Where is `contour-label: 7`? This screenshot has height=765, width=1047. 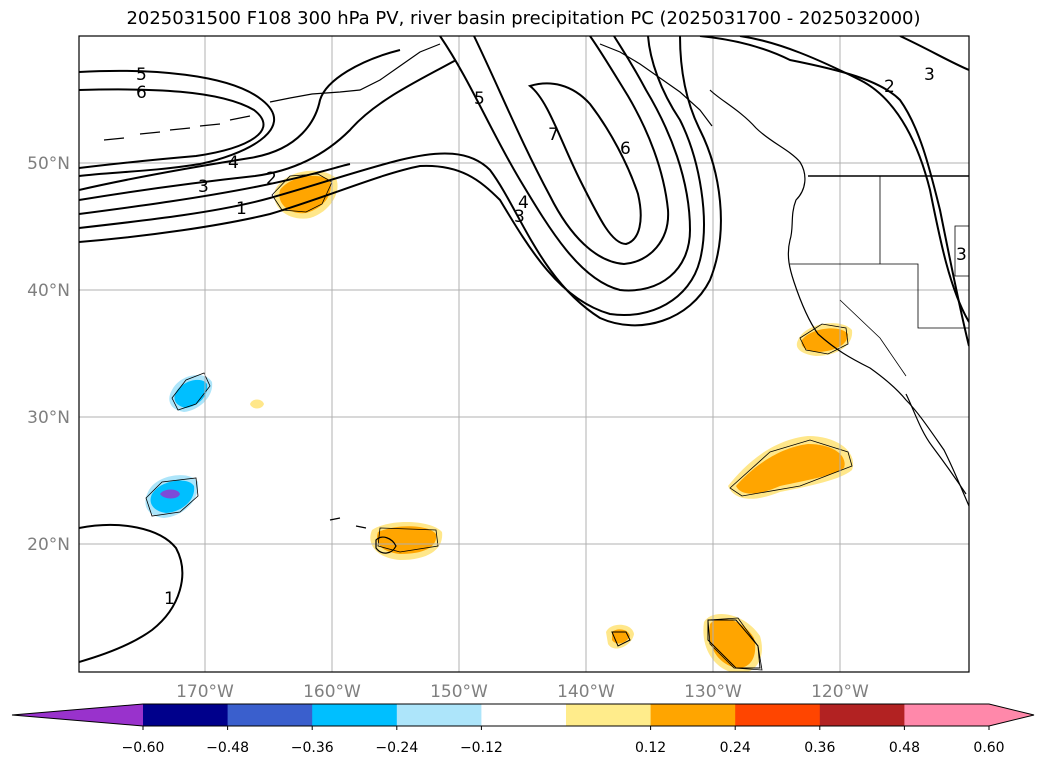 contour-label: 7 is located at coordinates (553, 135).